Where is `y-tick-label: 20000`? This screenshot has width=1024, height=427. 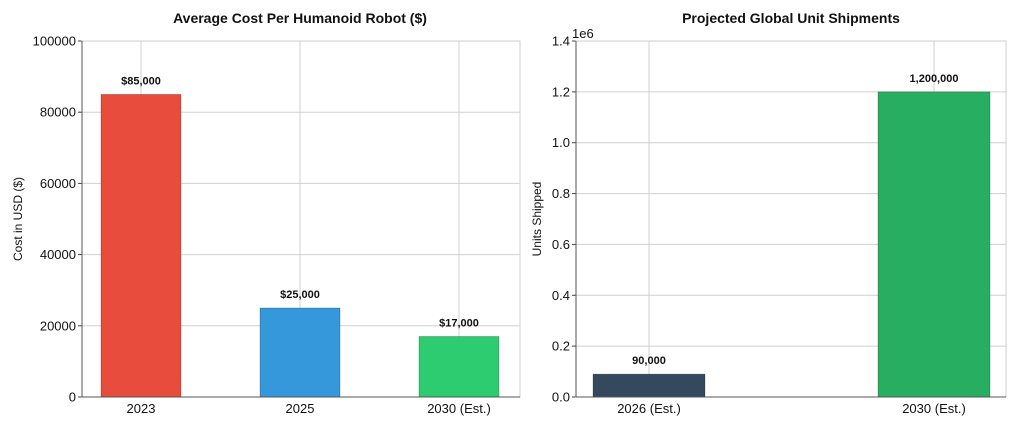
y-tick-label: 20000 is located at coordinates (58, 325).